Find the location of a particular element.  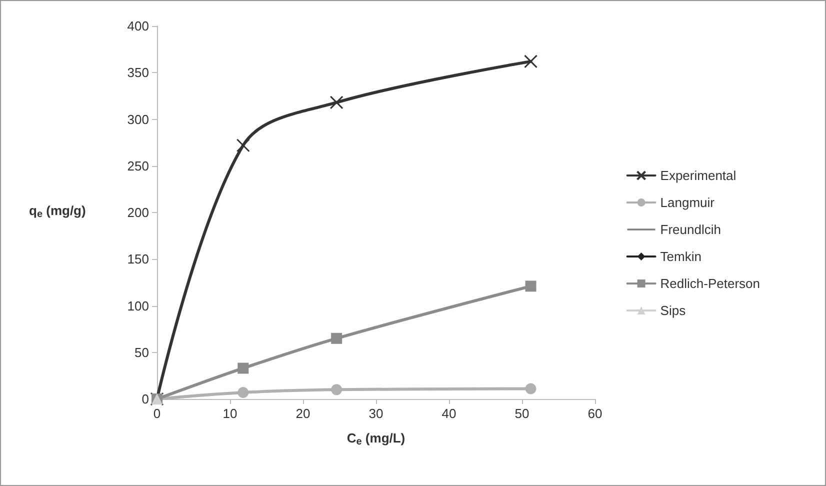

x-tick-label: 60 is located at coordinates (595, 413).